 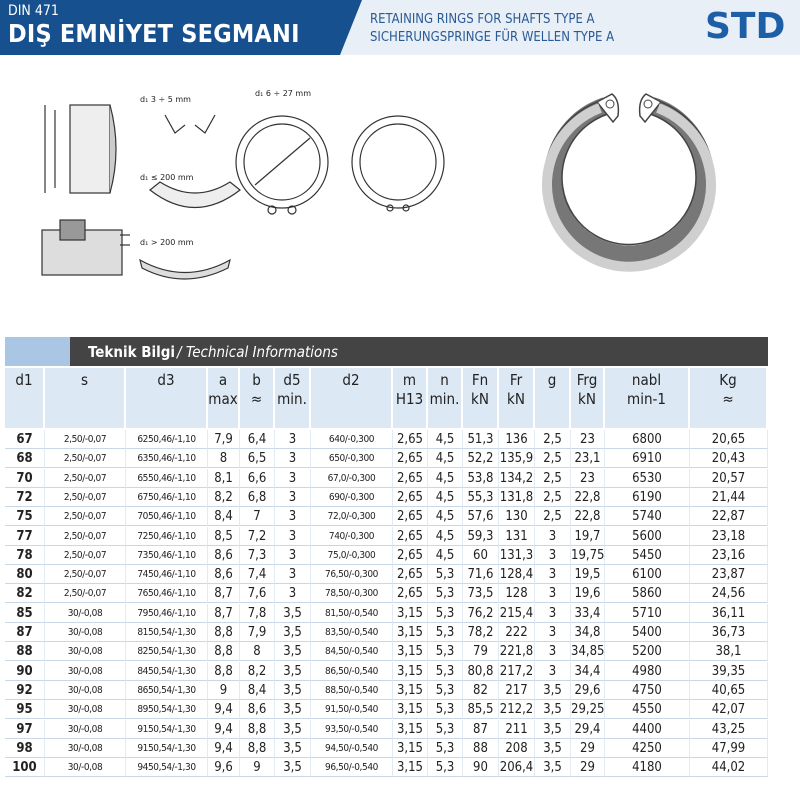 I want to click on cell: 97, so click(x=25, y=729).